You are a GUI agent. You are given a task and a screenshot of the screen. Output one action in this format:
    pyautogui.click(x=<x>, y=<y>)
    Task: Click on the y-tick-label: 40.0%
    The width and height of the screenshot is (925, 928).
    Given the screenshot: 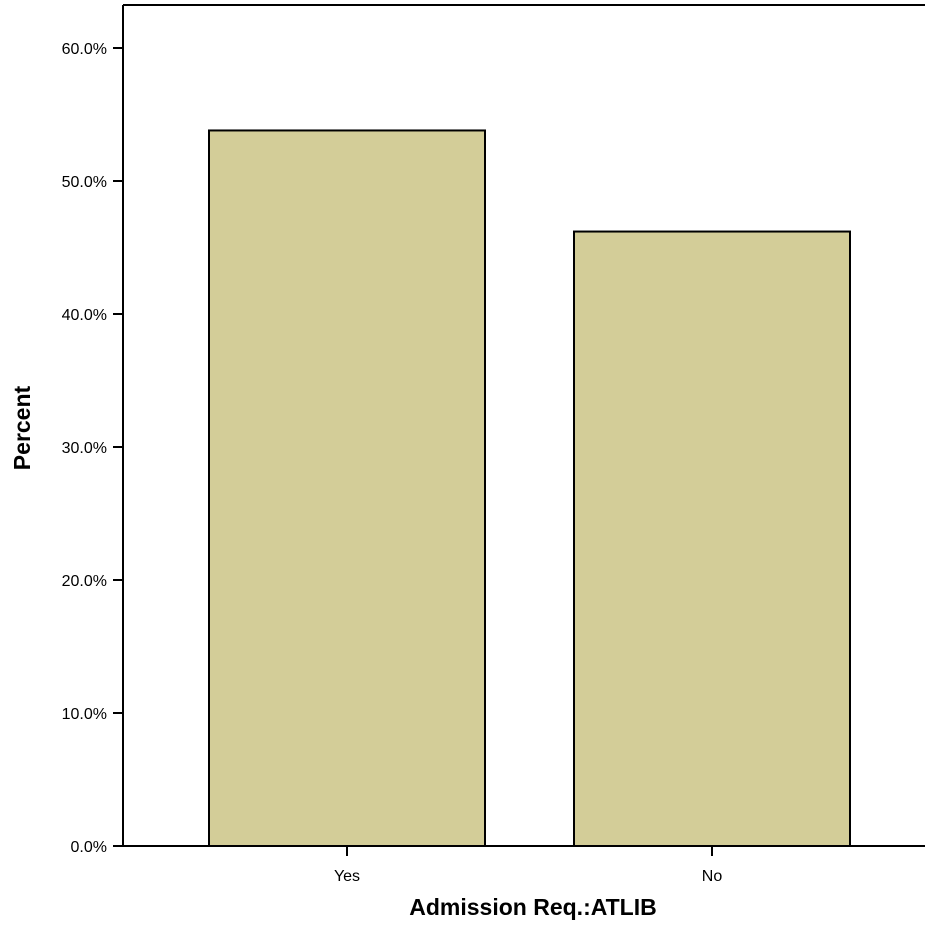 What is the action you would take?
    pyautogui.click(x=84, y=315)
    